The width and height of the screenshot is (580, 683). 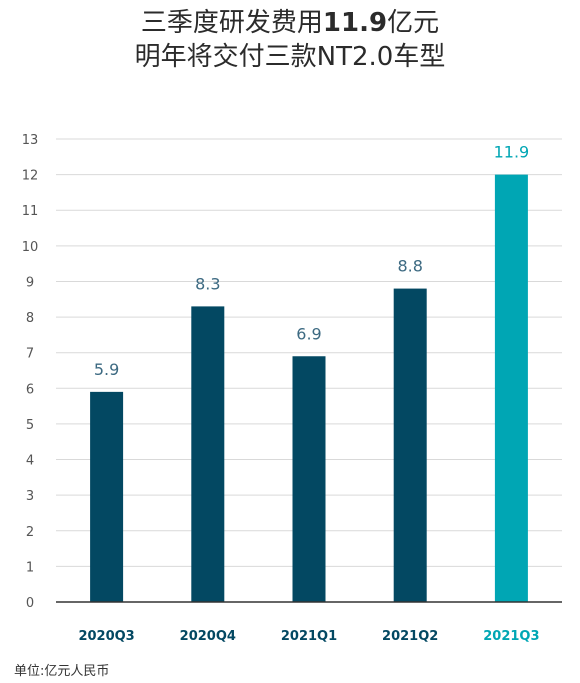 What do you see at coordinates (410, 636) in the screenshot?
I see `category-label: 2021Q2` at bounding box center [410, 636].